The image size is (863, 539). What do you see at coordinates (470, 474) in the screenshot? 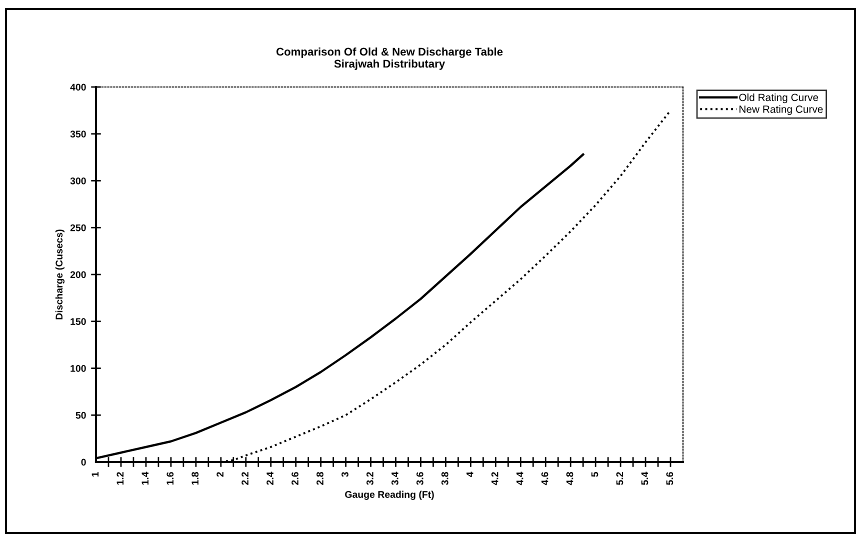
I see `x-tick-label: 4` at bounding box center [470, 474].